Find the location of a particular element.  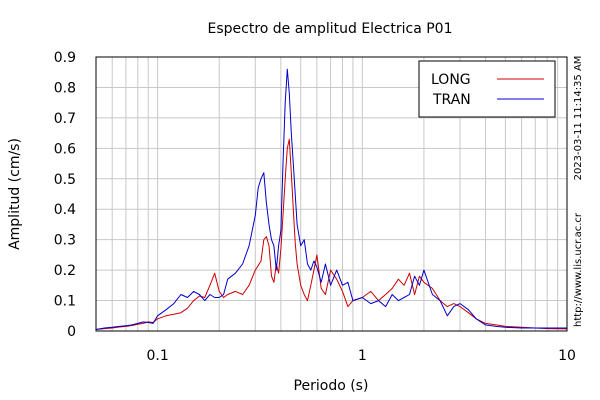

x-axis-label: Periodo (s) is located at coordinates (331, 386).